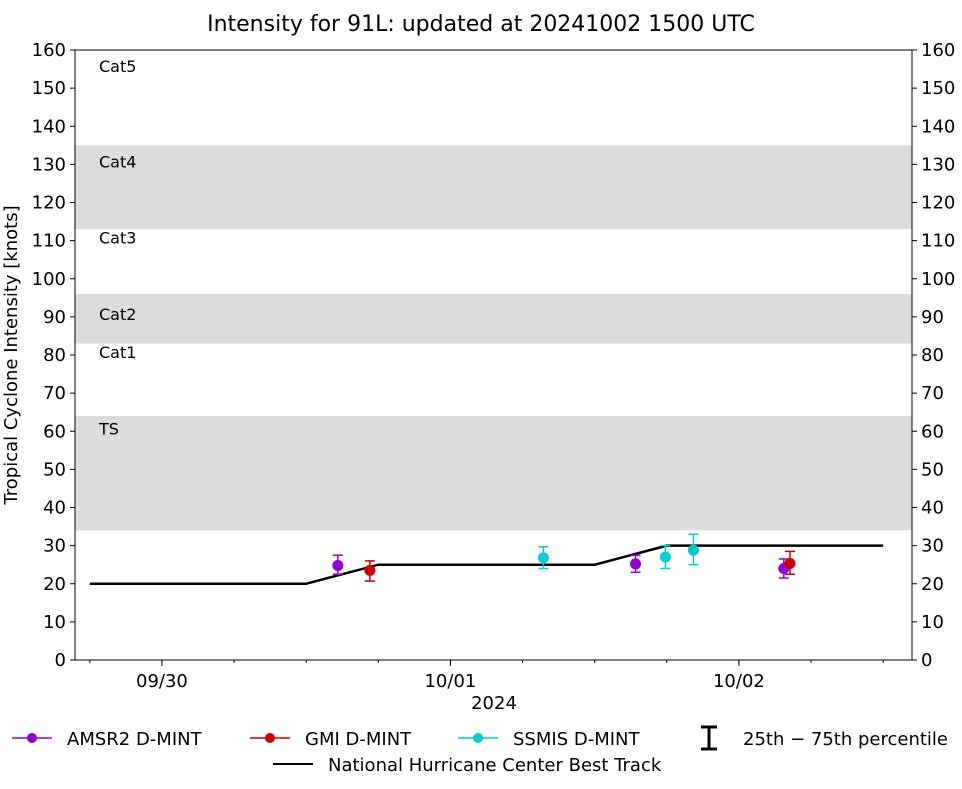 This screenshot has height=789, width=962. I want to click on y-tick-label-right: 20, so click(932, 584).